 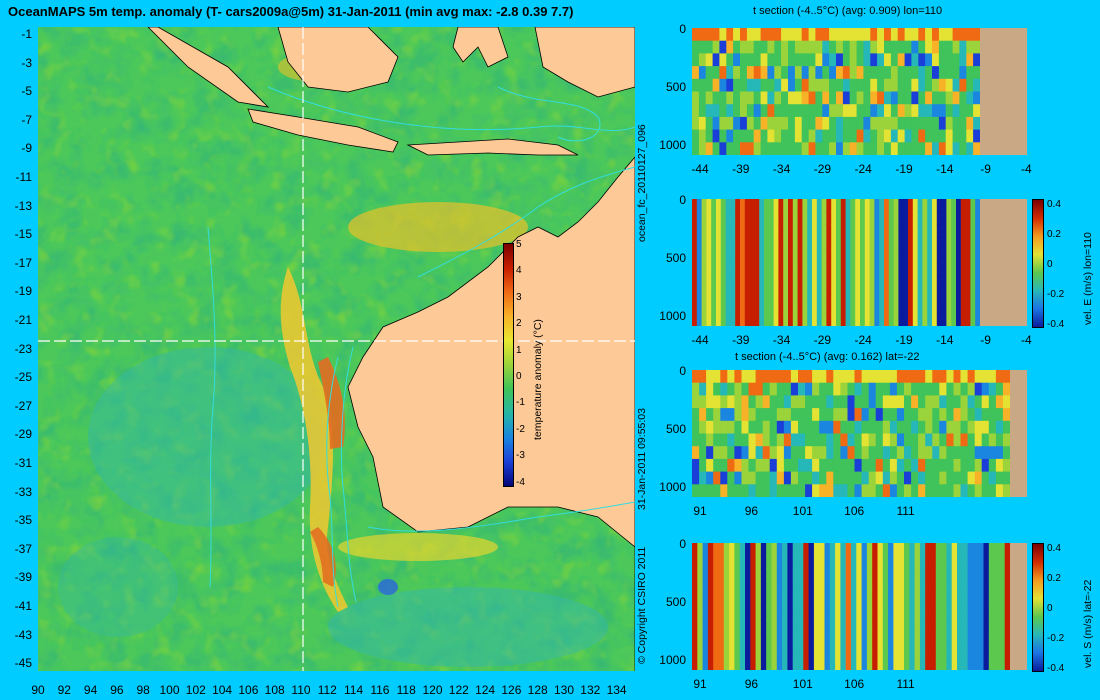 I want to click on lat-tick-label: -3, so click(x=26, y=62).